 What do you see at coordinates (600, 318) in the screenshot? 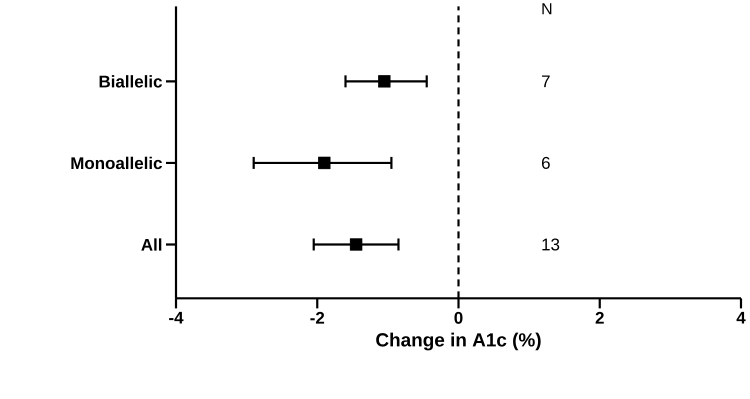
I see `x-tick-label: 2` at bounding box center [600, 318].